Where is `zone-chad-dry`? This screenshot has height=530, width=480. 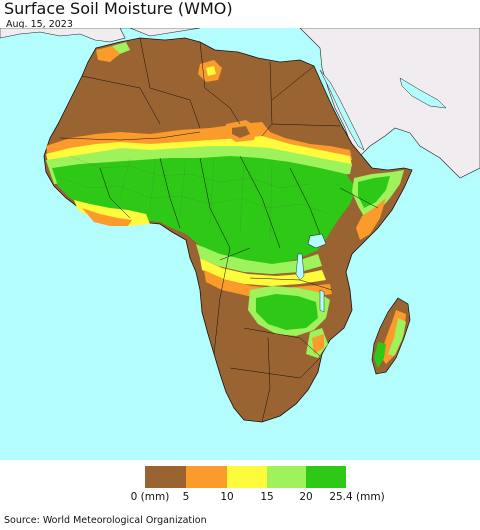
zone-chad-dry is located at coordinates (241, 132).